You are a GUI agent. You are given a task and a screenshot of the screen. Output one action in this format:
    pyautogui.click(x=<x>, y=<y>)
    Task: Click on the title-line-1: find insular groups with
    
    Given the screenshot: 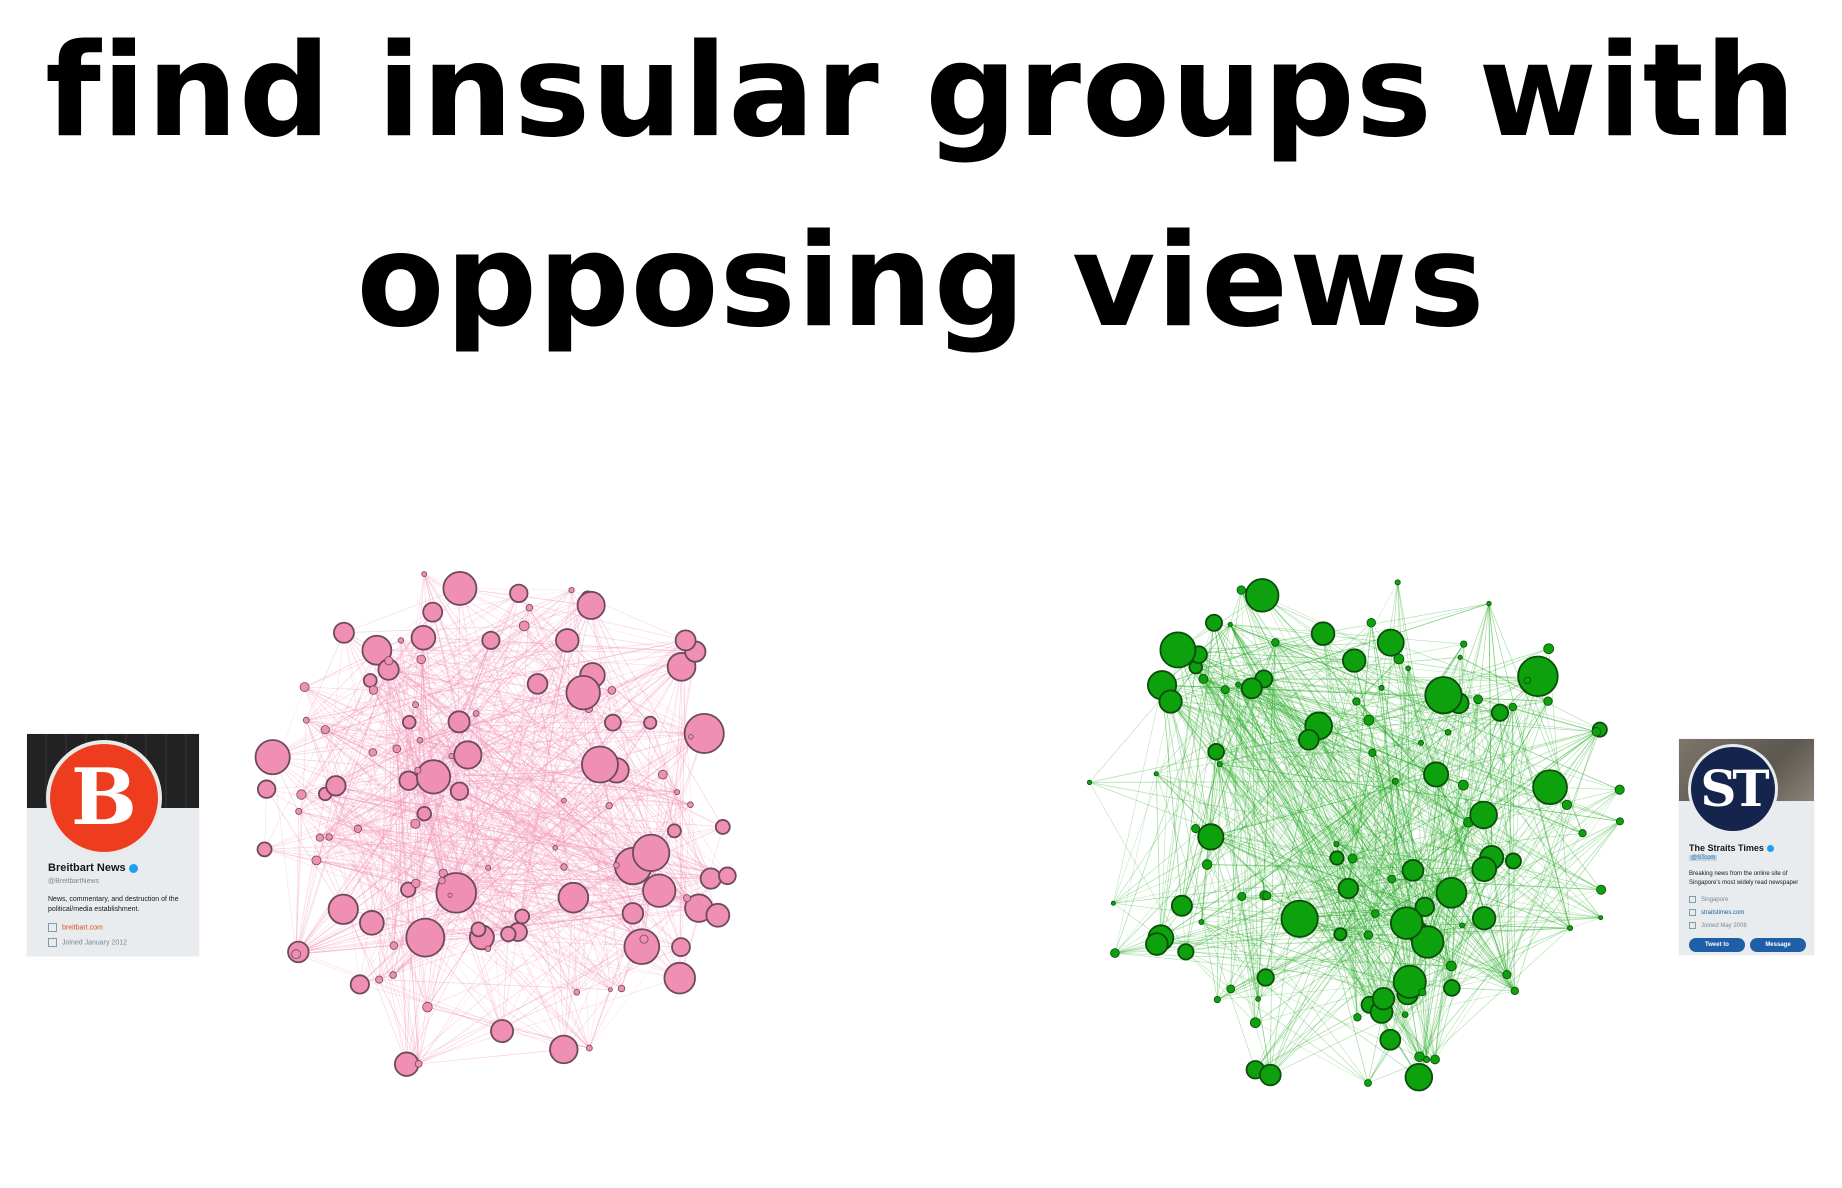 What is the action you would take?
    pyautogui.click(x=921, y=91)
    